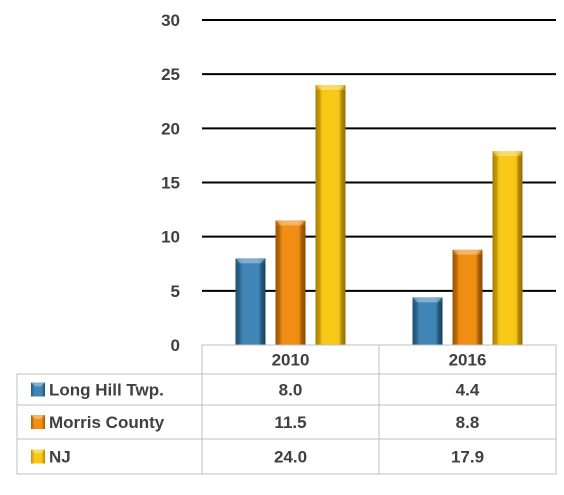 The height and width of the screenshot is (495, 564). Describe the element at coordinates (175, 291) in the screenshot. I see `y-tick-label: 5` at that location.